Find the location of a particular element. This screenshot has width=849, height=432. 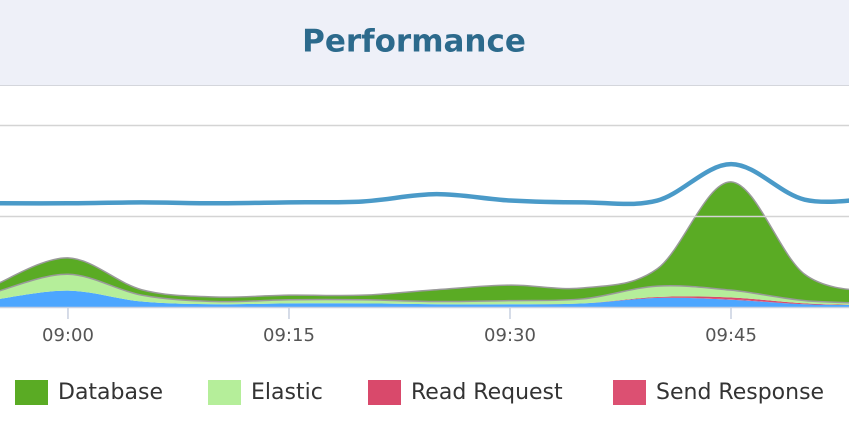

line is located at coordinates (424, 184).